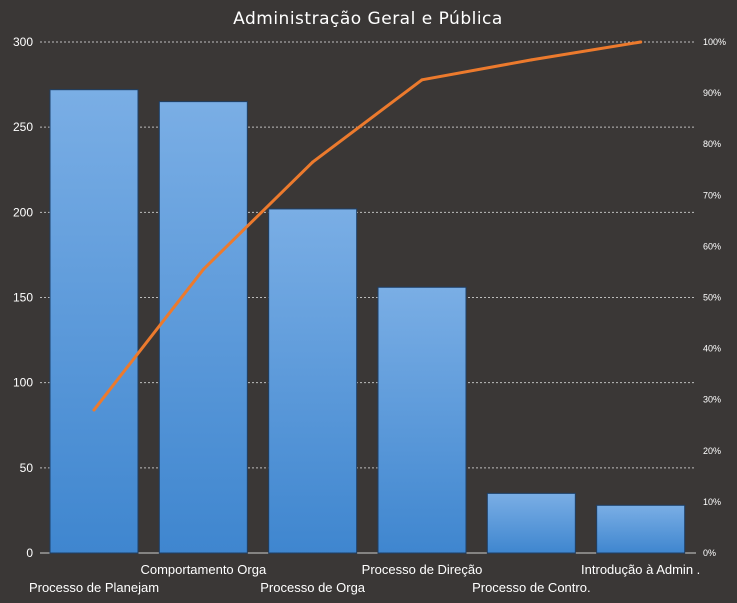  What do you see at coordinates (712, 144) in the screenshot?
I see `y2-tick-label: 80%` at bounding box center [712, 144].